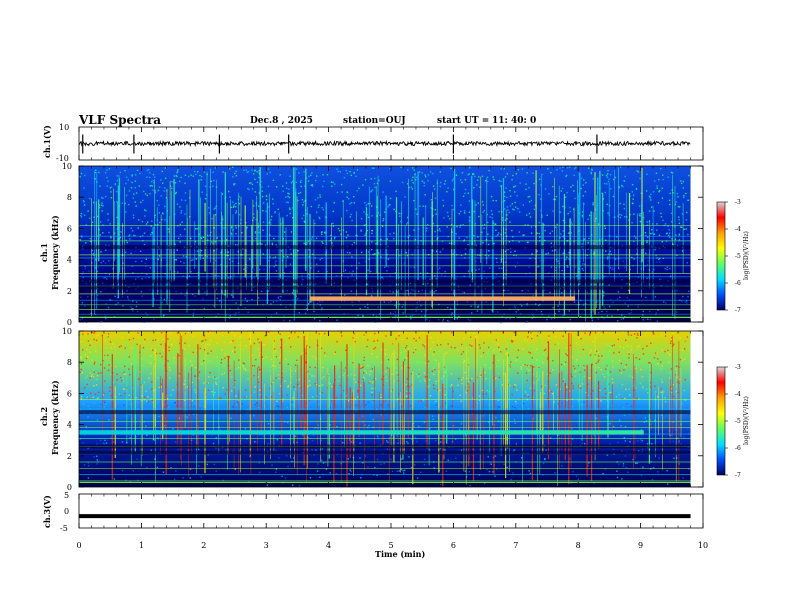  Describe the element at coordinates (453, 545) in the screenshot. I see `xtick-label-6: 6` at that location.